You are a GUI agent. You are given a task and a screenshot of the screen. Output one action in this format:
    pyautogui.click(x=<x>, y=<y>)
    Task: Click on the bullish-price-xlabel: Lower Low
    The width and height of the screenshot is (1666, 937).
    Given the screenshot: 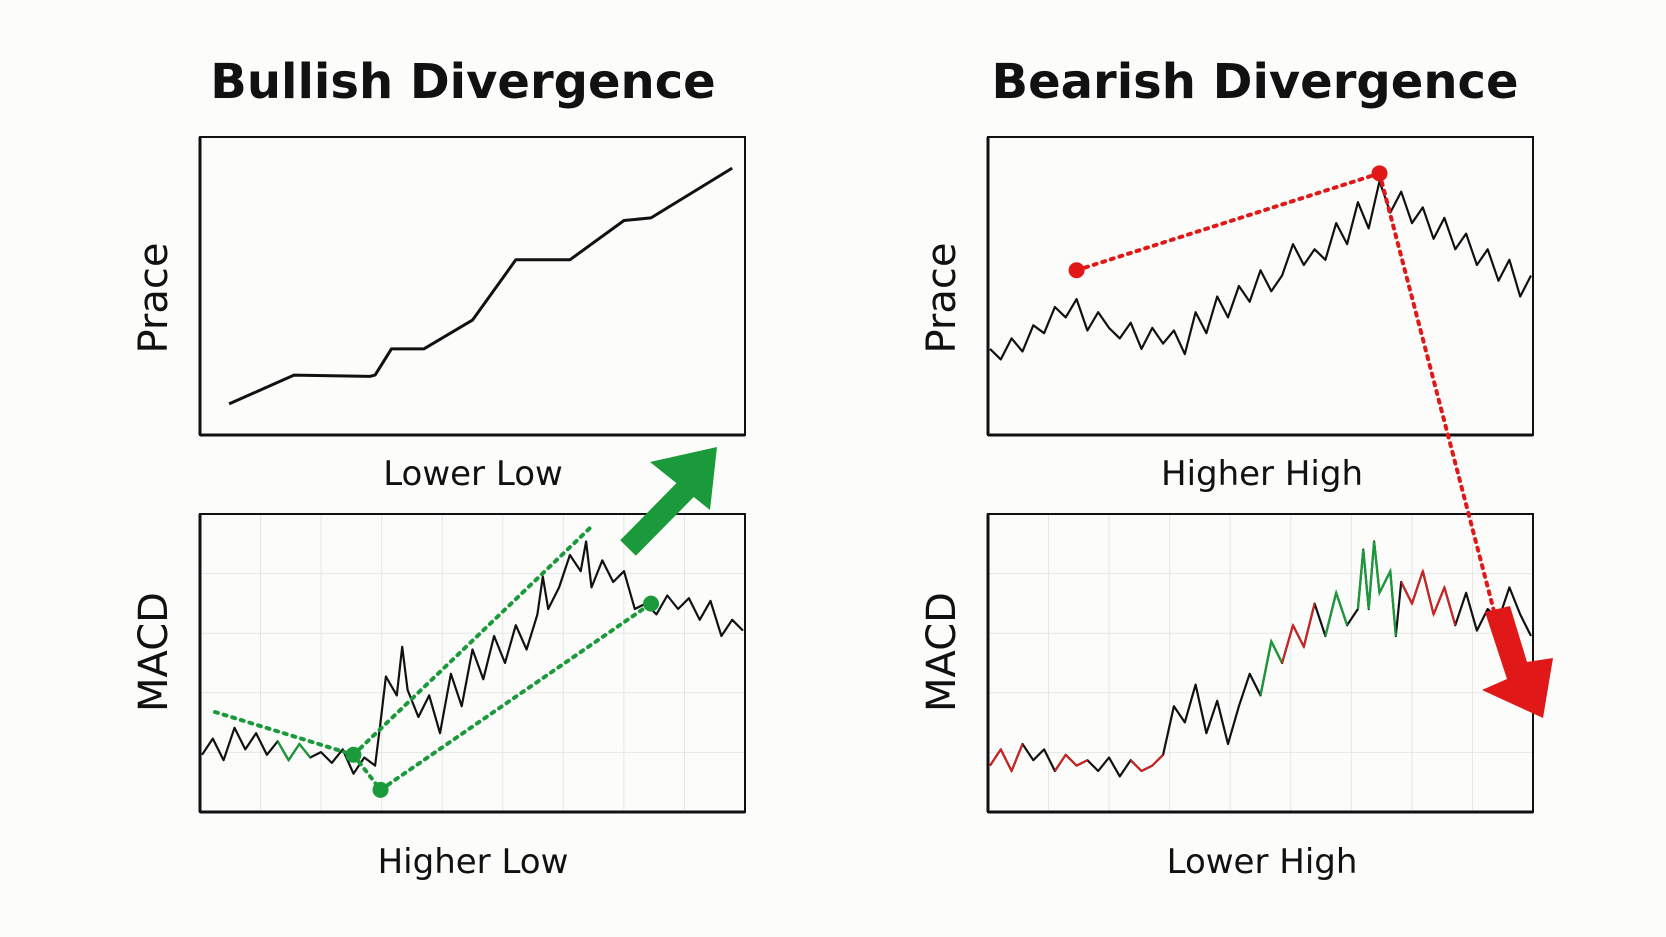 What is the action you would take?
    pyautogui.click(x=473, y=474)
    